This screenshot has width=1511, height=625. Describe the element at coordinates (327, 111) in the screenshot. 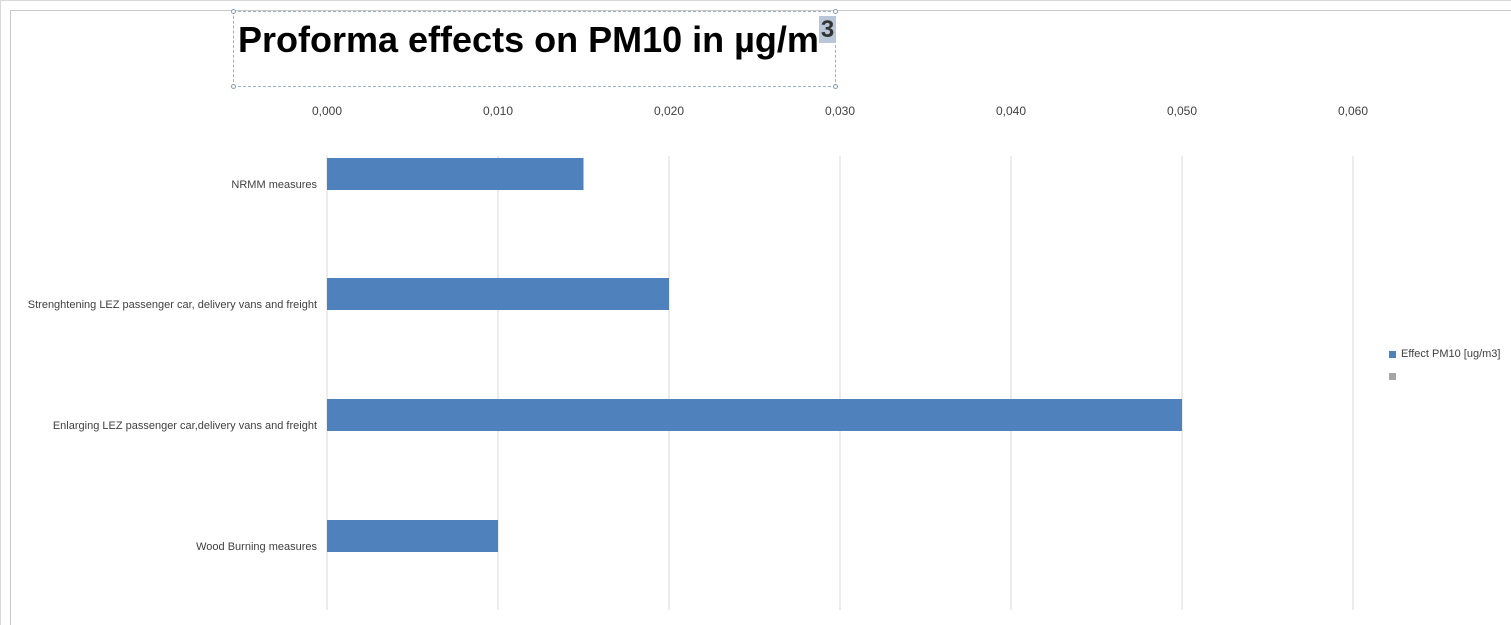

I see `x-tick-label: 0,000` at that location.